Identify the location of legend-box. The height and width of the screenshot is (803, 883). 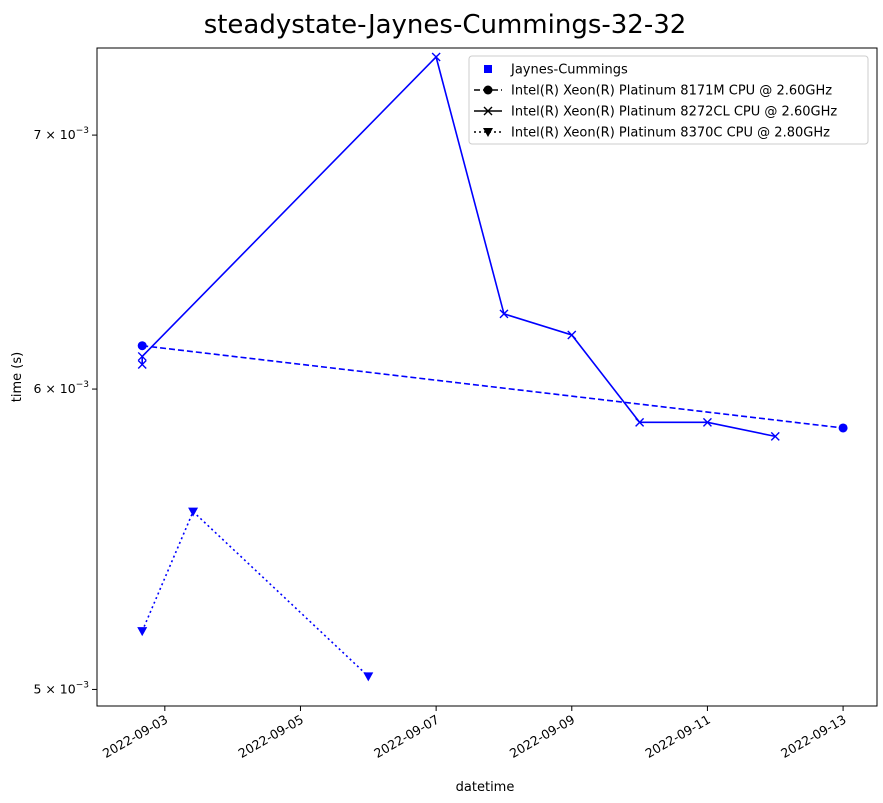
(668, 100).